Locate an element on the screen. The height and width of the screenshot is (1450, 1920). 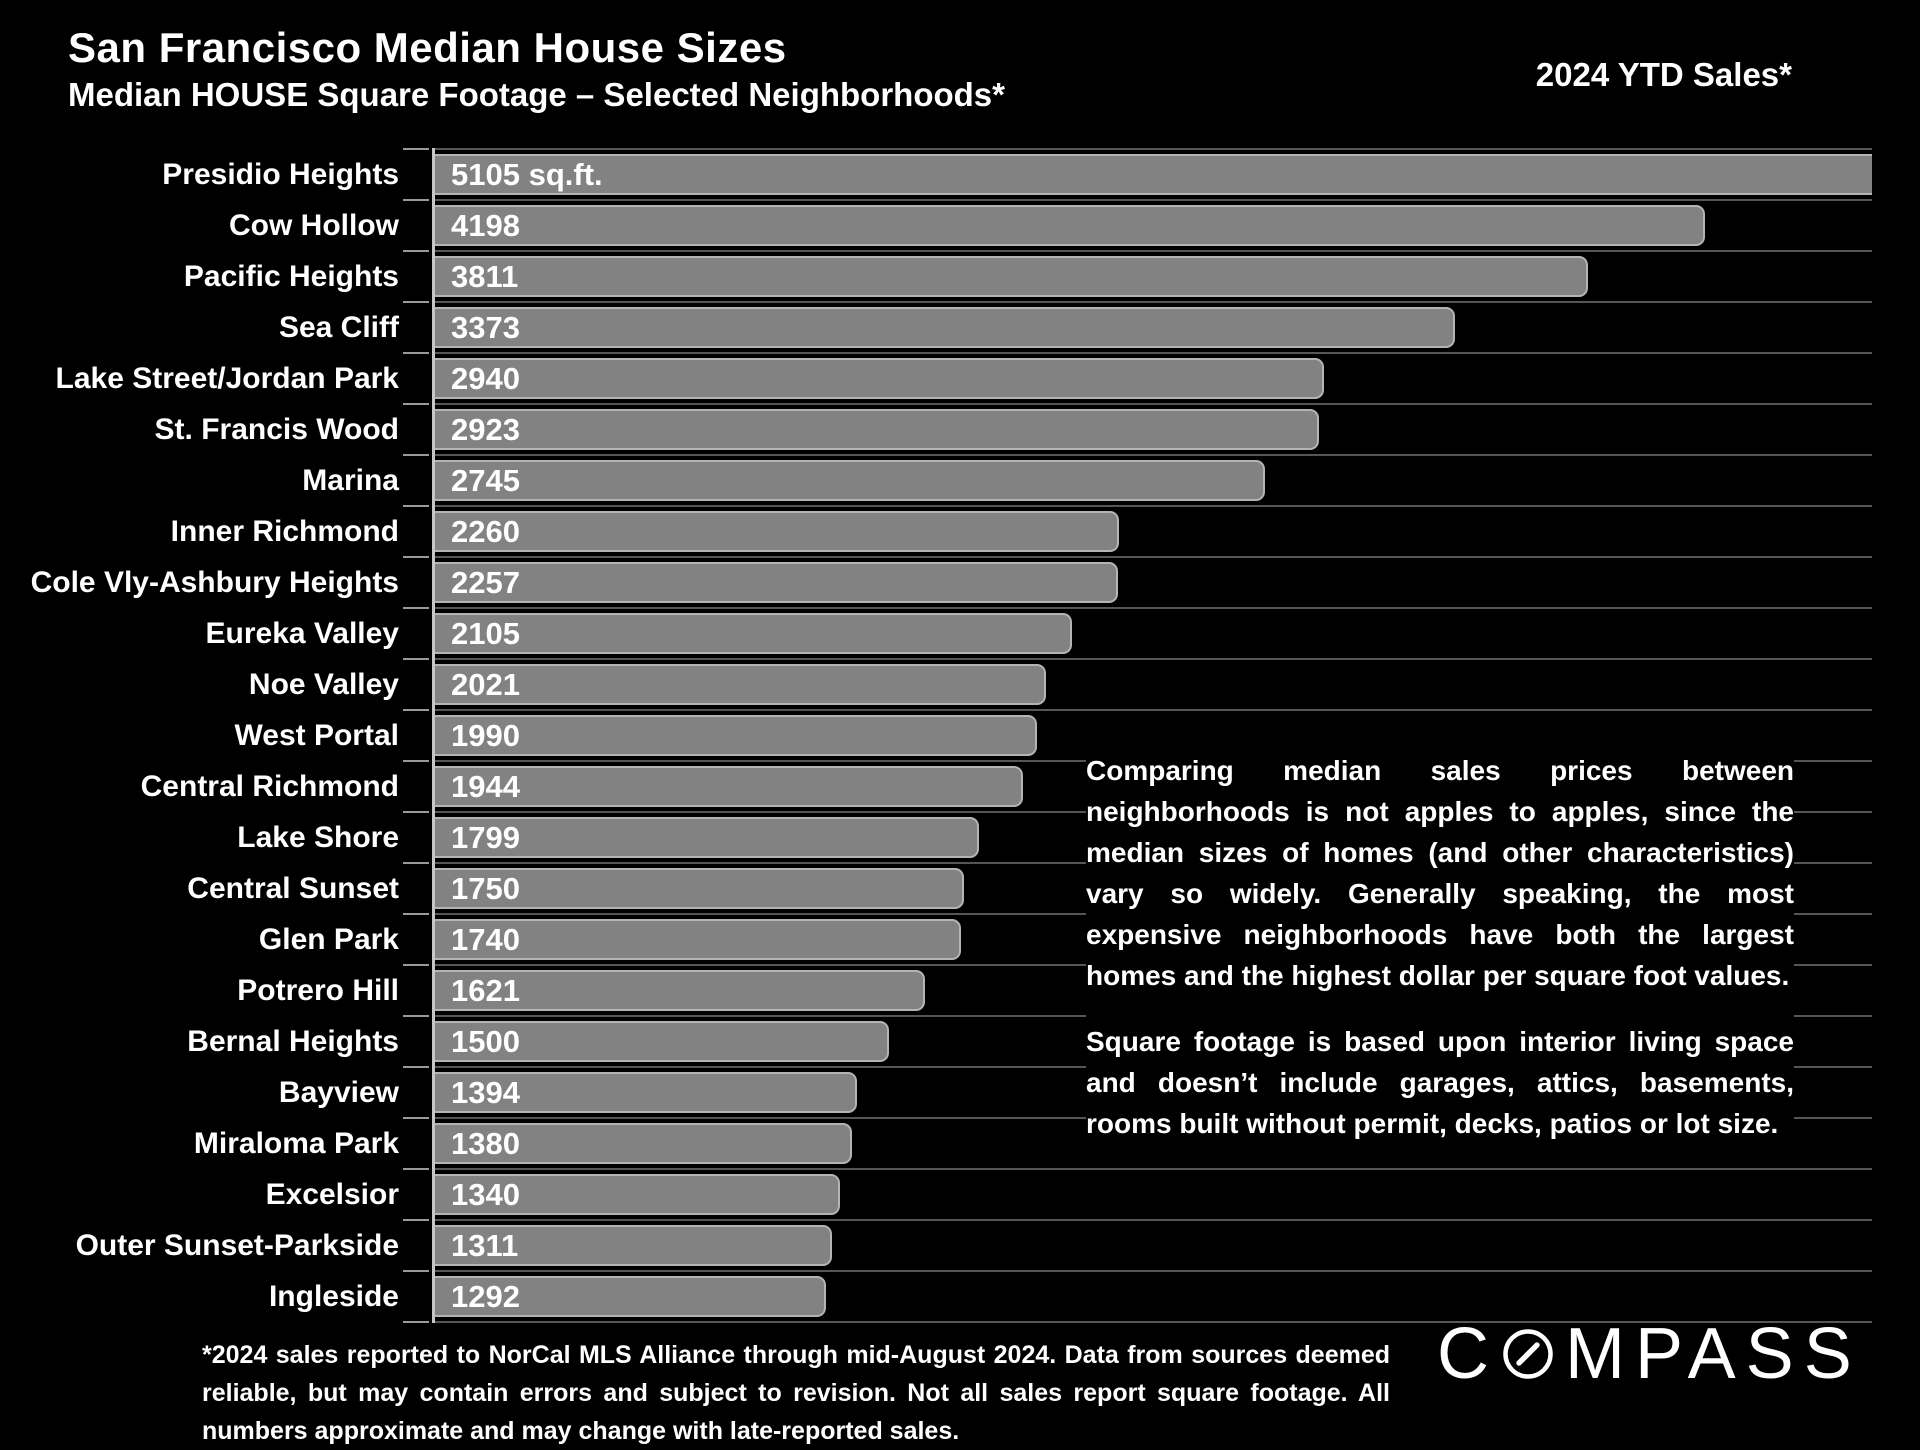
bar-value-label: 1944 is located at coordinates (485, 786).